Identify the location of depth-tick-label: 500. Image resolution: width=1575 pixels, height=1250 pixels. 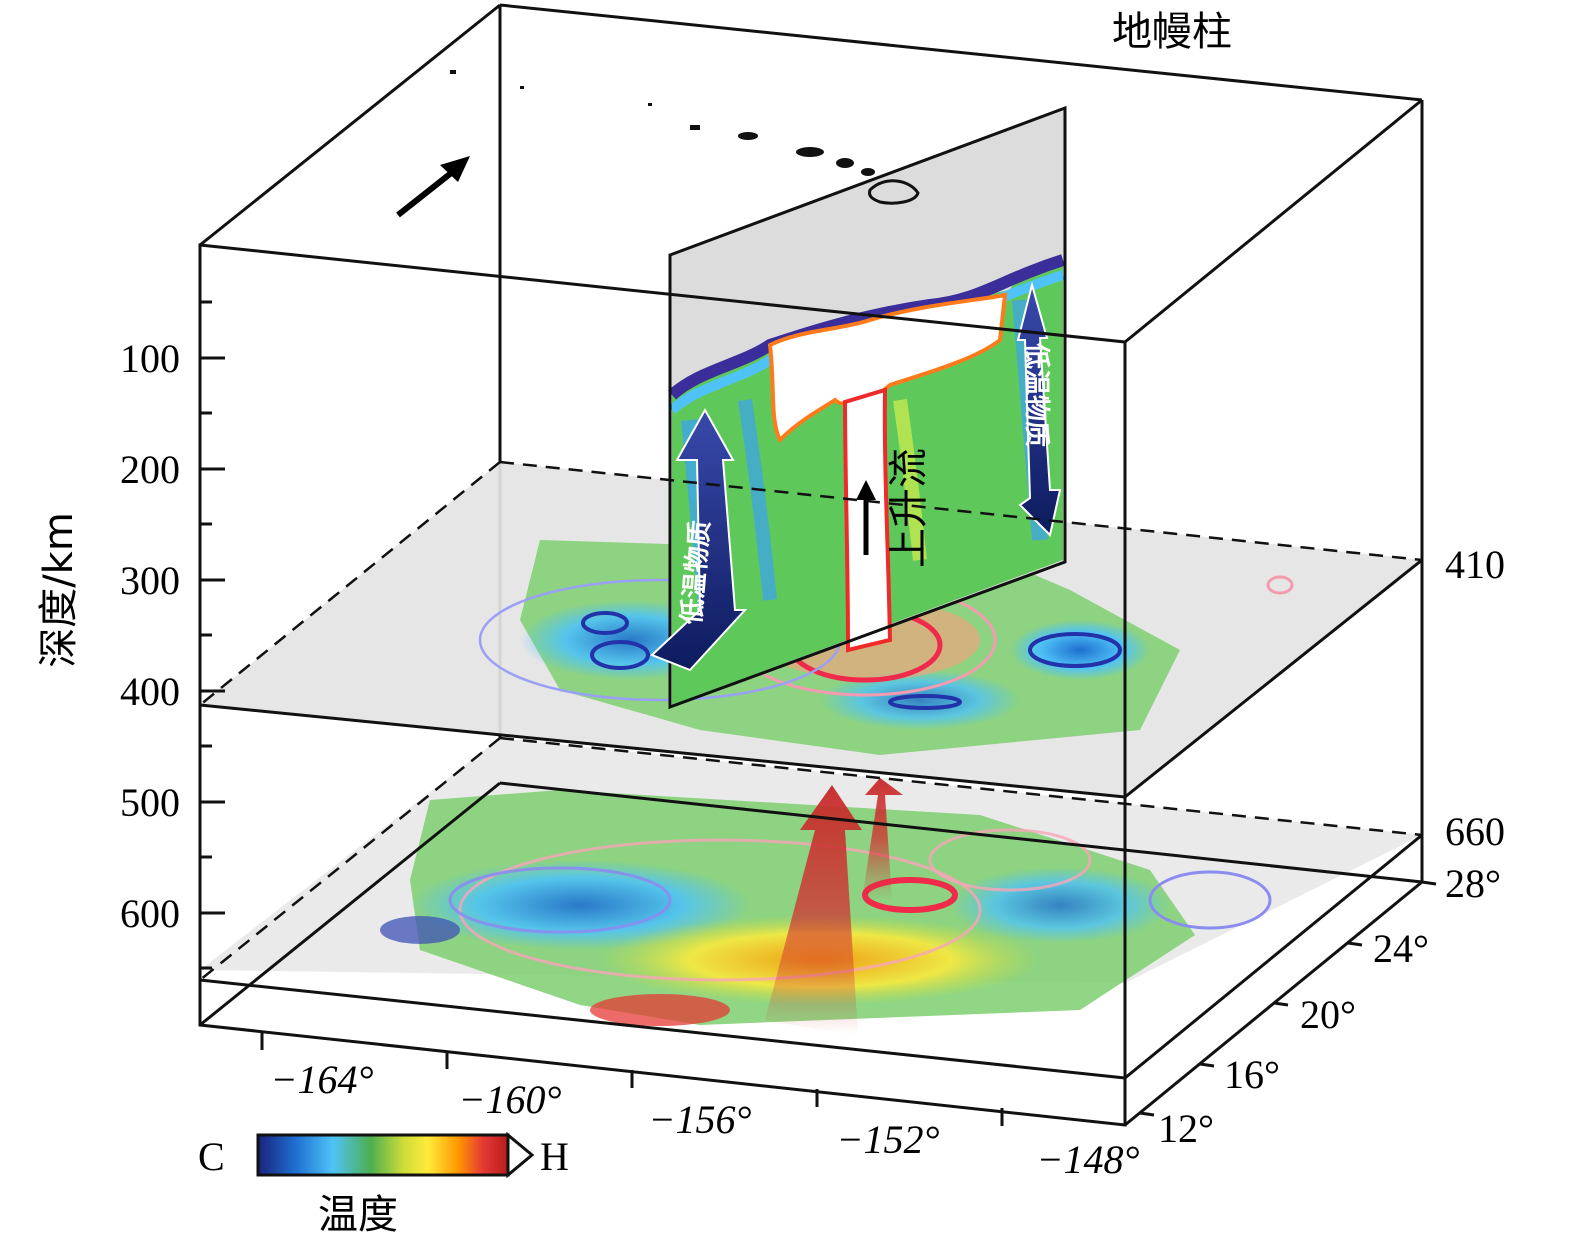
(150, 802).